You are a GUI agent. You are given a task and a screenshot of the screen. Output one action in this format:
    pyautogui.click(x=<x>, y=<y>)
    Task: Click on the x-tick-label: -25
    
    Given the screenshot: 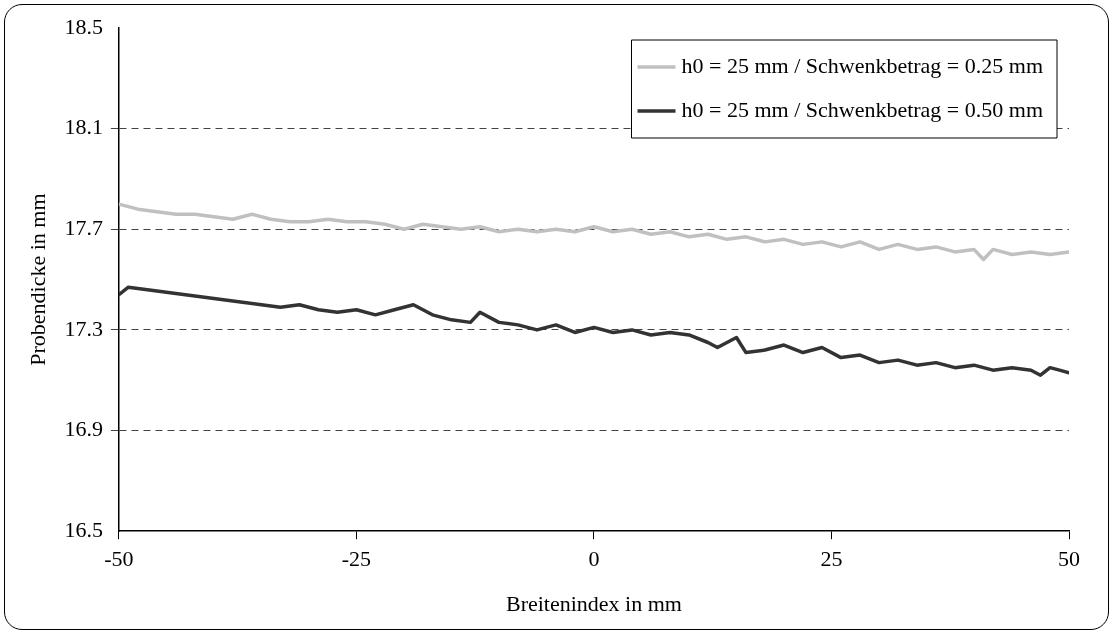 What is the action you would take?
    pyautogui.click(x=356, y=559)
    